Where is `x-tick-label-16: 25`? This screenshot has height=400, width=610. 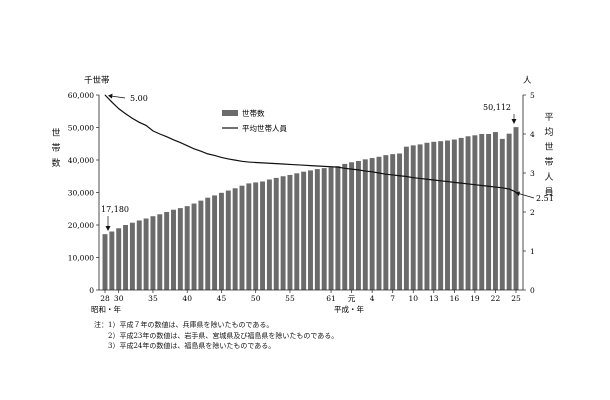
x-tick-label-16: 25 is located at coordinates (516, 298).